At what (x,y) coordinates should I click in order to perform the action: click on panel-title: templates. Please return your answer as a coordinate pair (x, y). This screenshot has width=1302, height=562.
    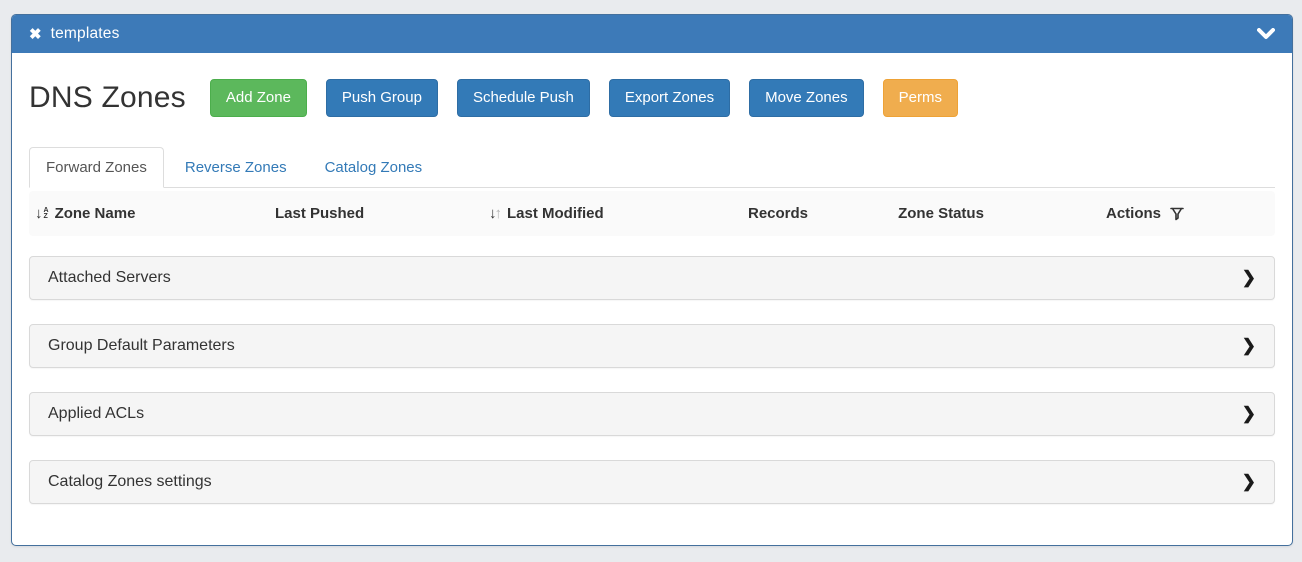
    Looking at the image, I should click on (85, 33).